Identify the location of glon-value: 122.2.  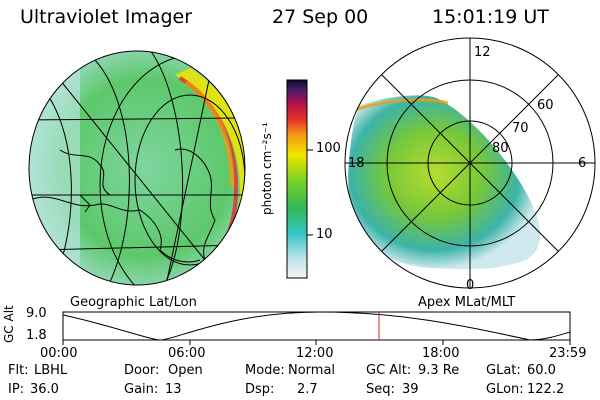
(546, 389).